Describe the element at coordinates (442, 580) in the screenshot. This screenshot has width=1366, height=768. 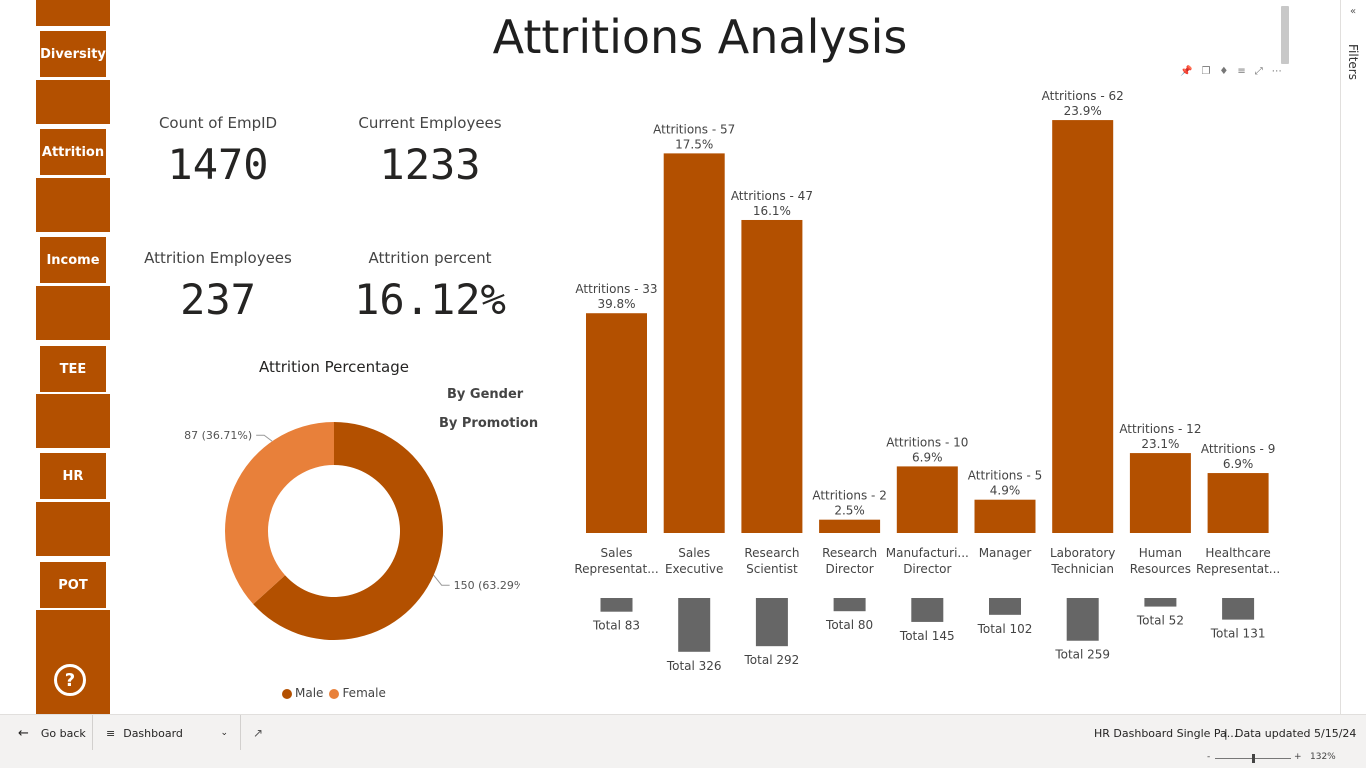
I see `leader-line-male` at that location.